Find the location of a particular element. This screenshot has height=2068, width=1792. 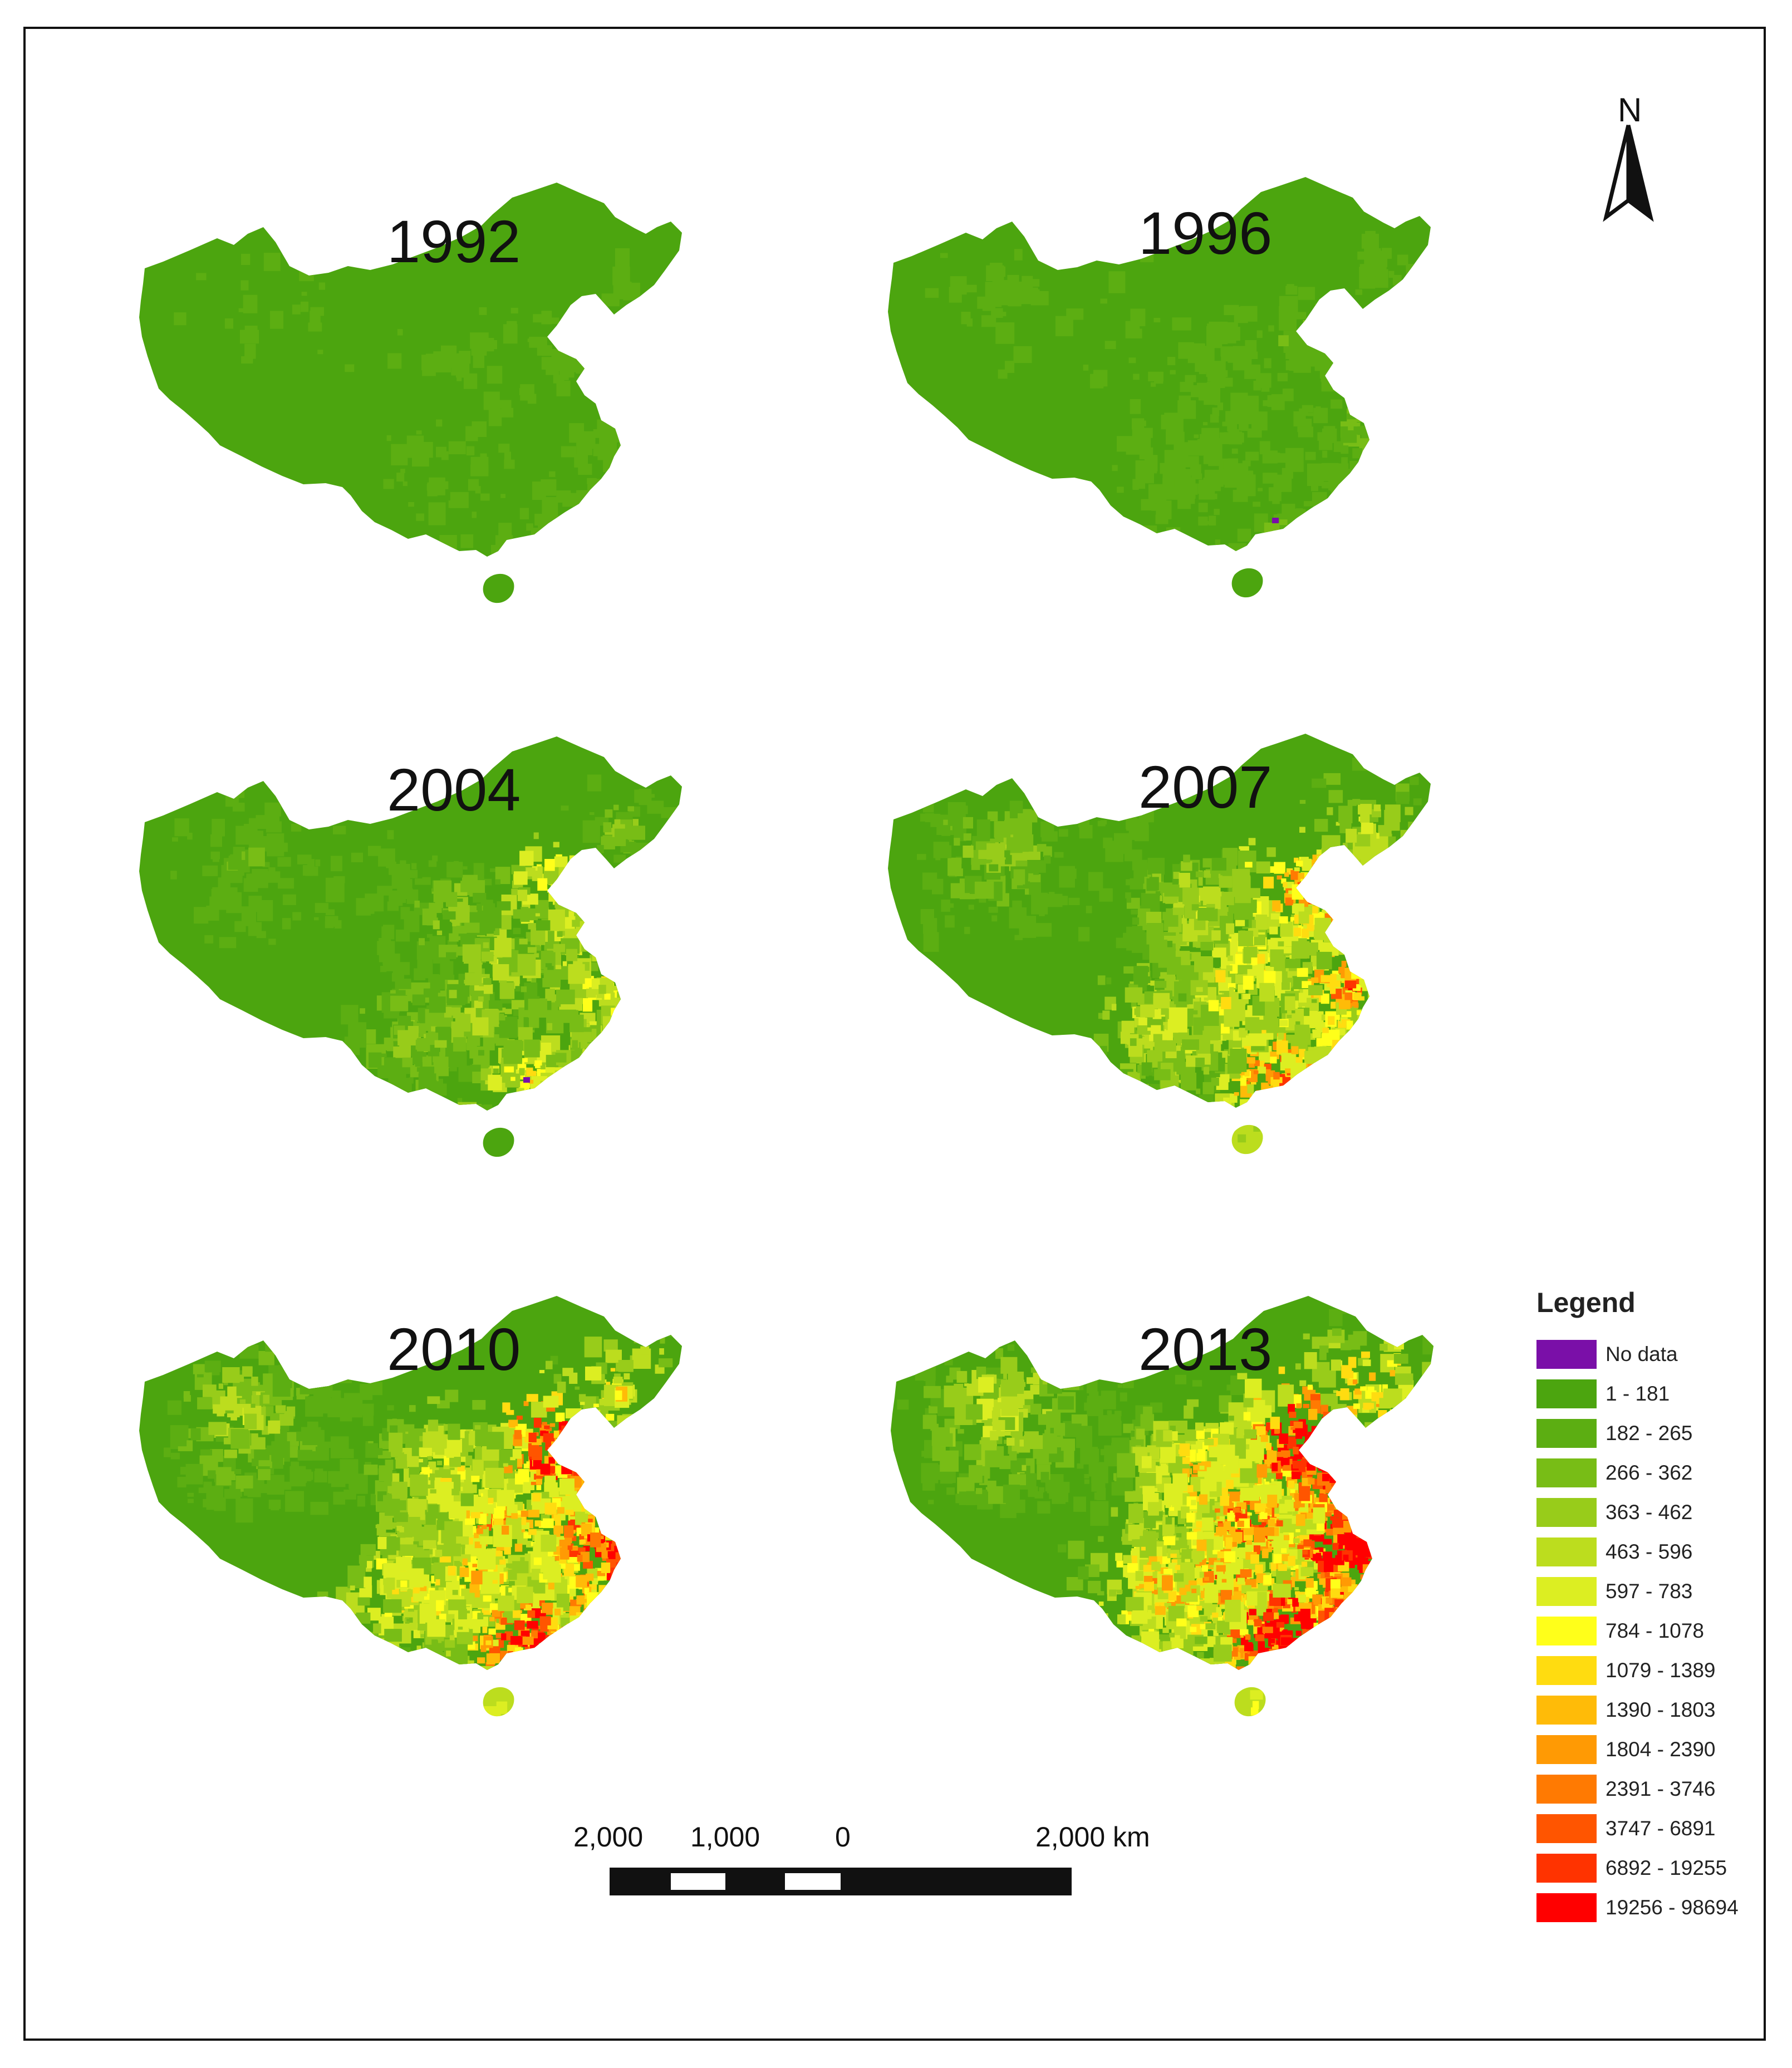

map-panel-2004: 2004 is located at coordinates (437, 972).